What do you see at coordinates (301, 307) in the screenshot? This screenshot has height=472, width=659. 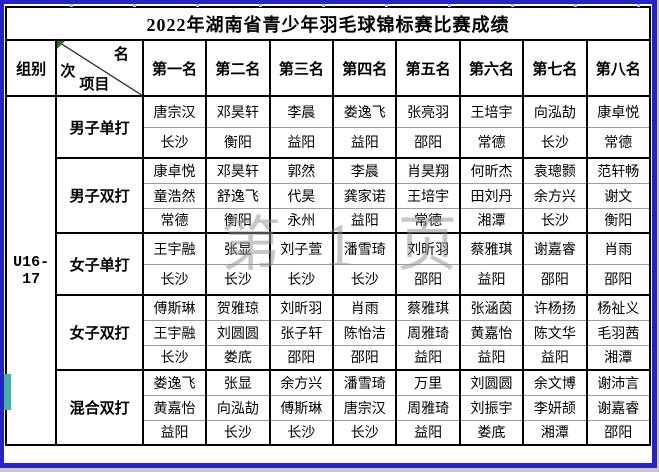 I see `result-cell-rank3-line1: 刘昕羽` at bounding box center [301, 307].